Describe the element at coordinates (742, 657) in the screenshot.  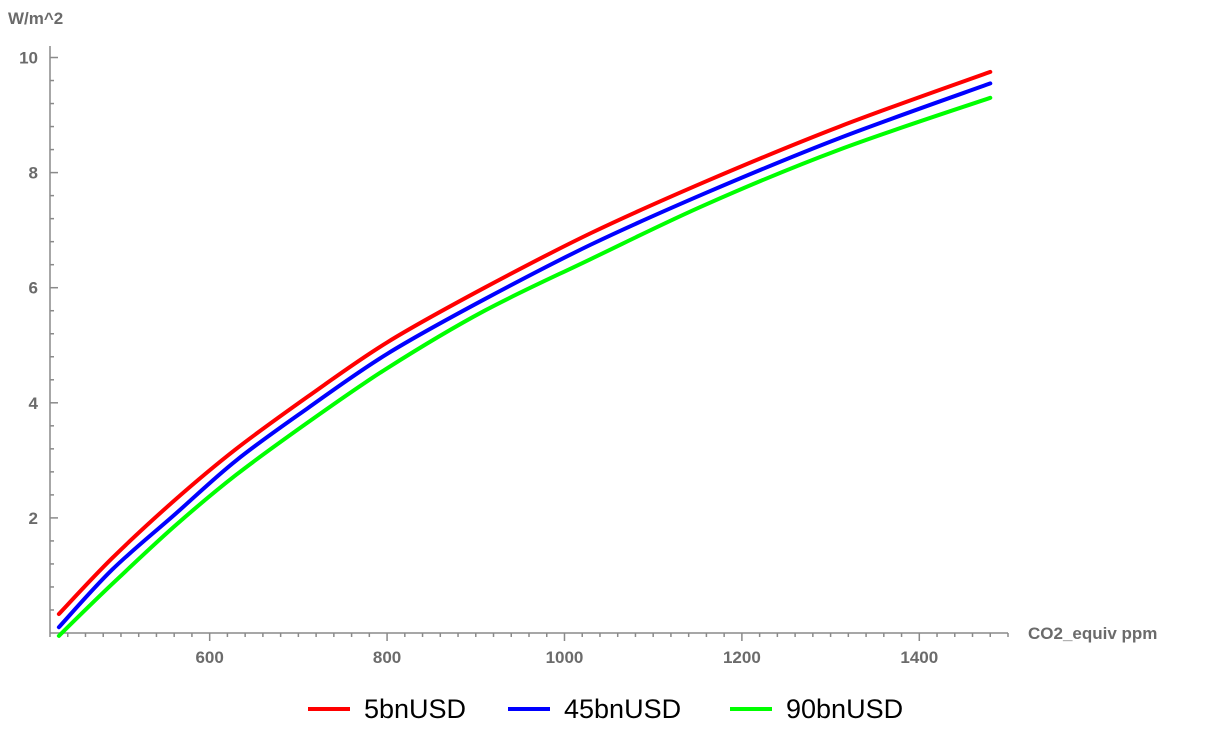
I see `x-tick-label: 1200` at that location.